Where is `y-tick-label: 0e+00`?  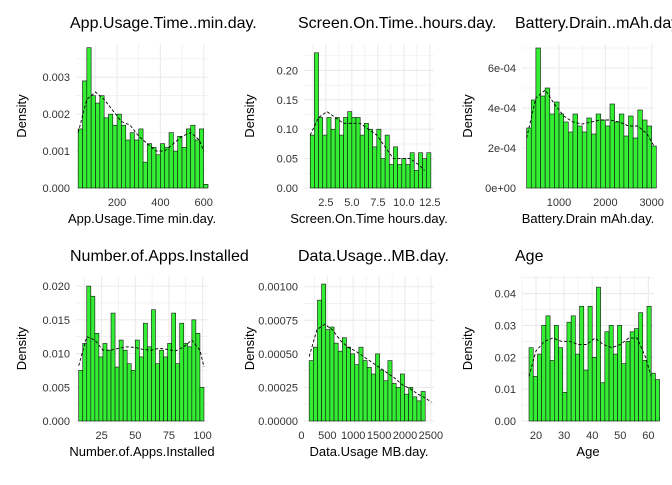
y-tick-label: 0e+00 is located at coordinates (500, 189).